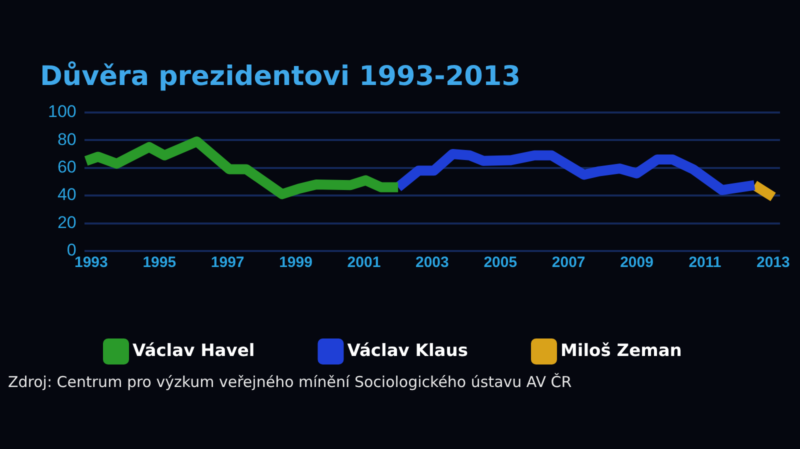 This screenshot has height=449, width=800. I want to click on x-tick-label: 2009, so click(637, 263).